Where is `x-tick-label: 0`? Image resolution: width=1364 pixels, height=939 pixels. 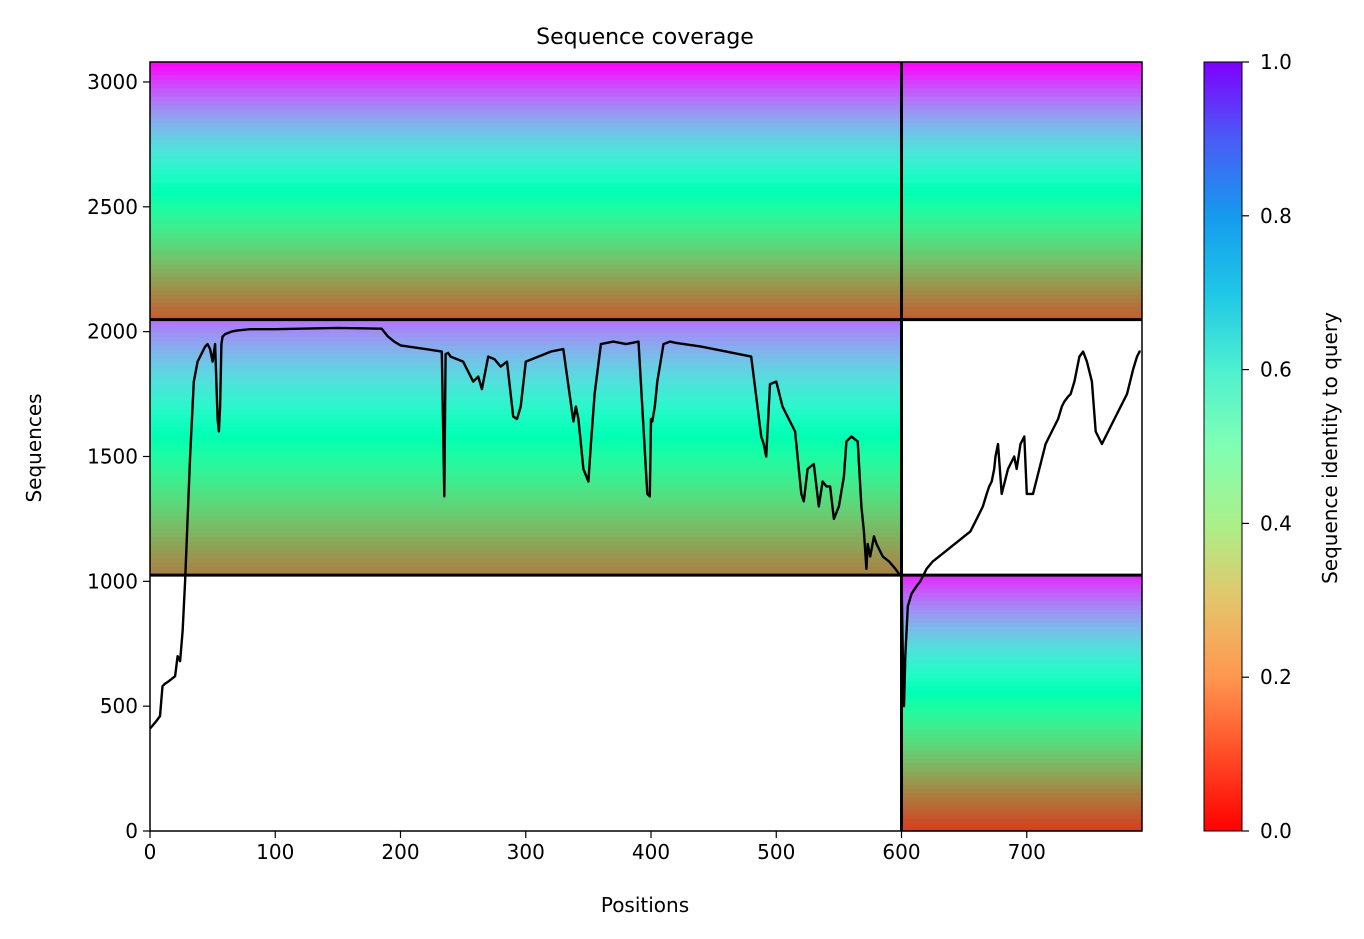
x-tick-label: 0 is located at coordinates (150, 852).